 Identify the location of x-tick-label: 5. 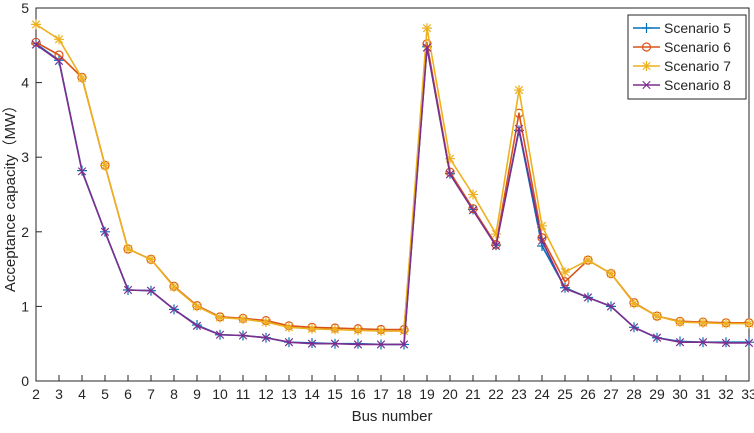
(105, 394).